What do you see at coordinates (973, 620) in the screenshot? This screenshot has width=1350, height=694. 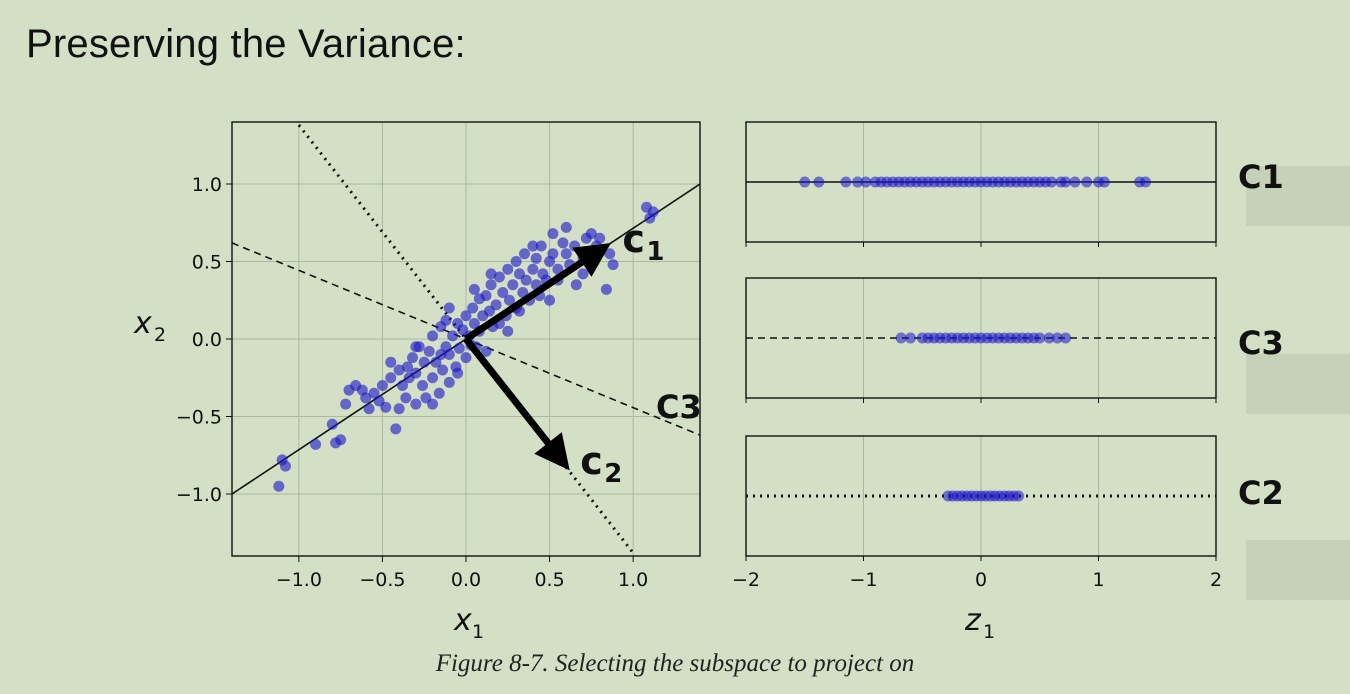 I see `z-axis-label: z` at bounding box center [973, 620].